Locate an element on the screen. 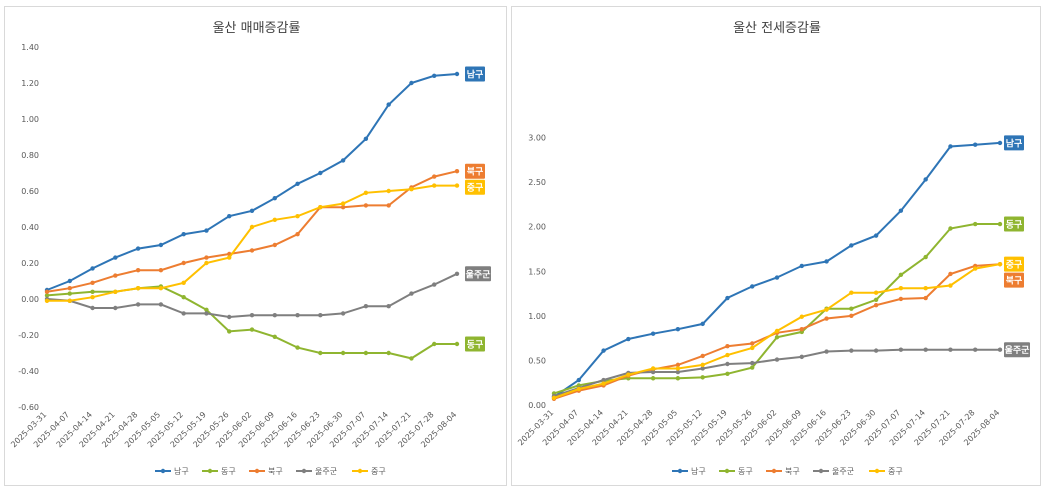 Image resolution: width=1047 pixels, height=490 pixels. end-label-box-울주군 is located at coordinates (478, 274).